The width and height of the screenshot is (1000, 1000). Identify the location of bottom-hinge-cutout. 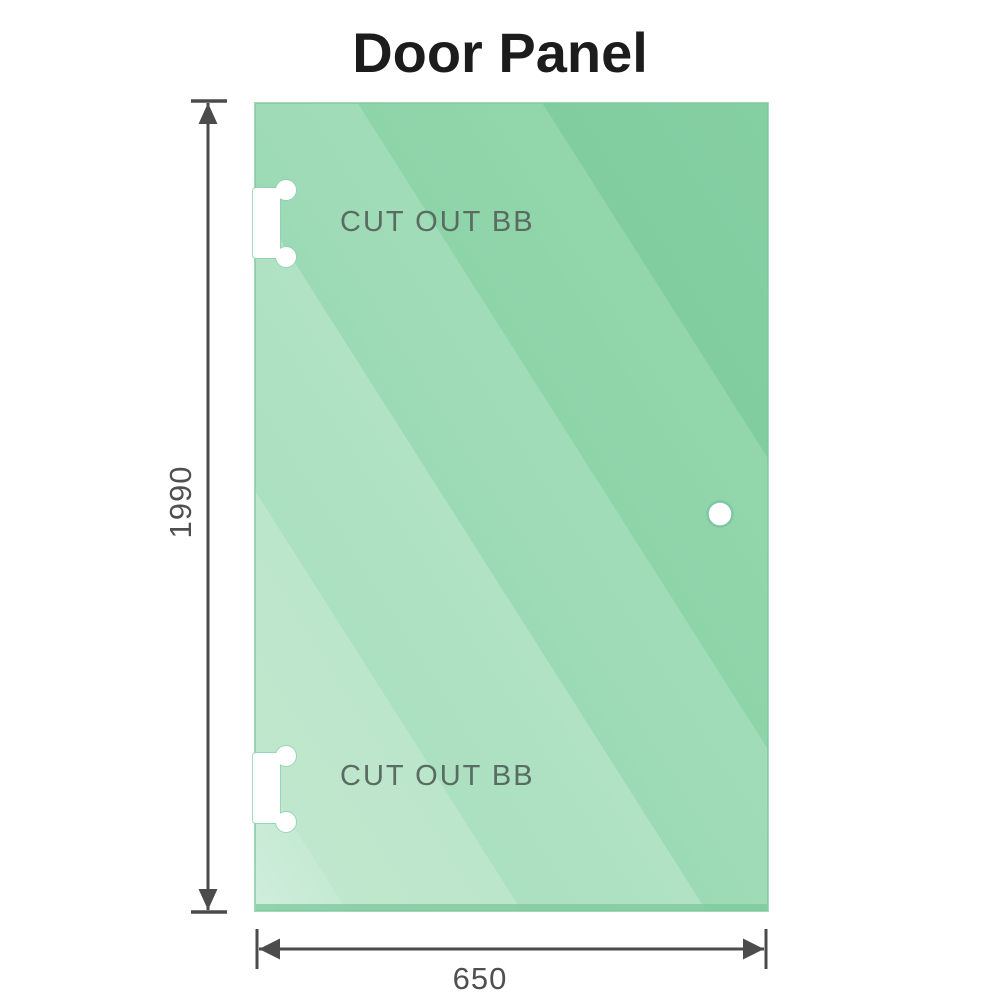
(274, 789).